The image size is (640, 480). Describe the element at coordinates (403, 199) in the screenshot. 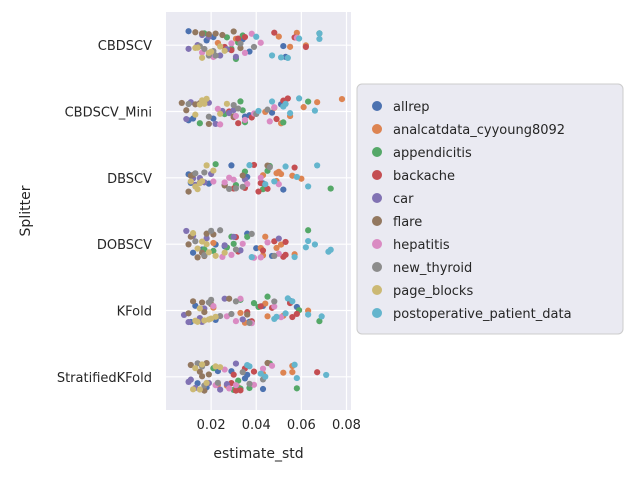

I see `legend-label: car` at that location.